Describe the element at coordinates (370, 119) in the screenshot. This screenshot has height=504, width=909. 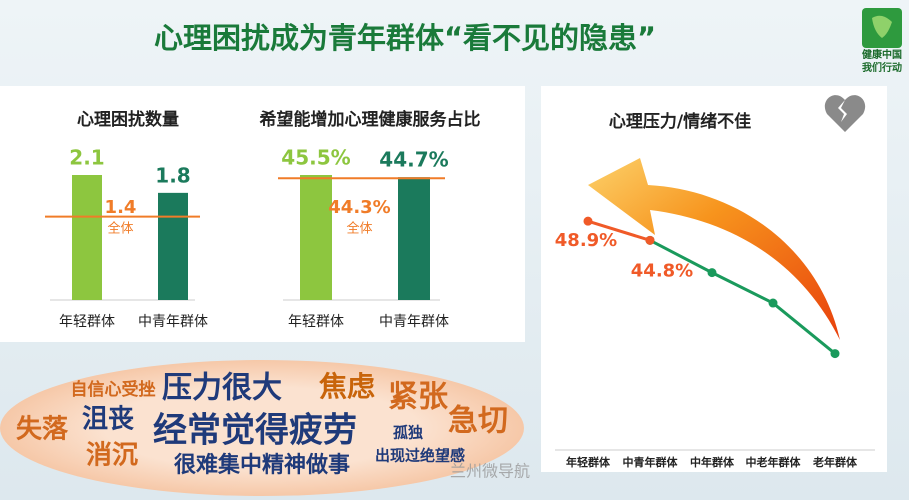
I see `chart-title: 希望能增加心理健康服务占比` at that location.